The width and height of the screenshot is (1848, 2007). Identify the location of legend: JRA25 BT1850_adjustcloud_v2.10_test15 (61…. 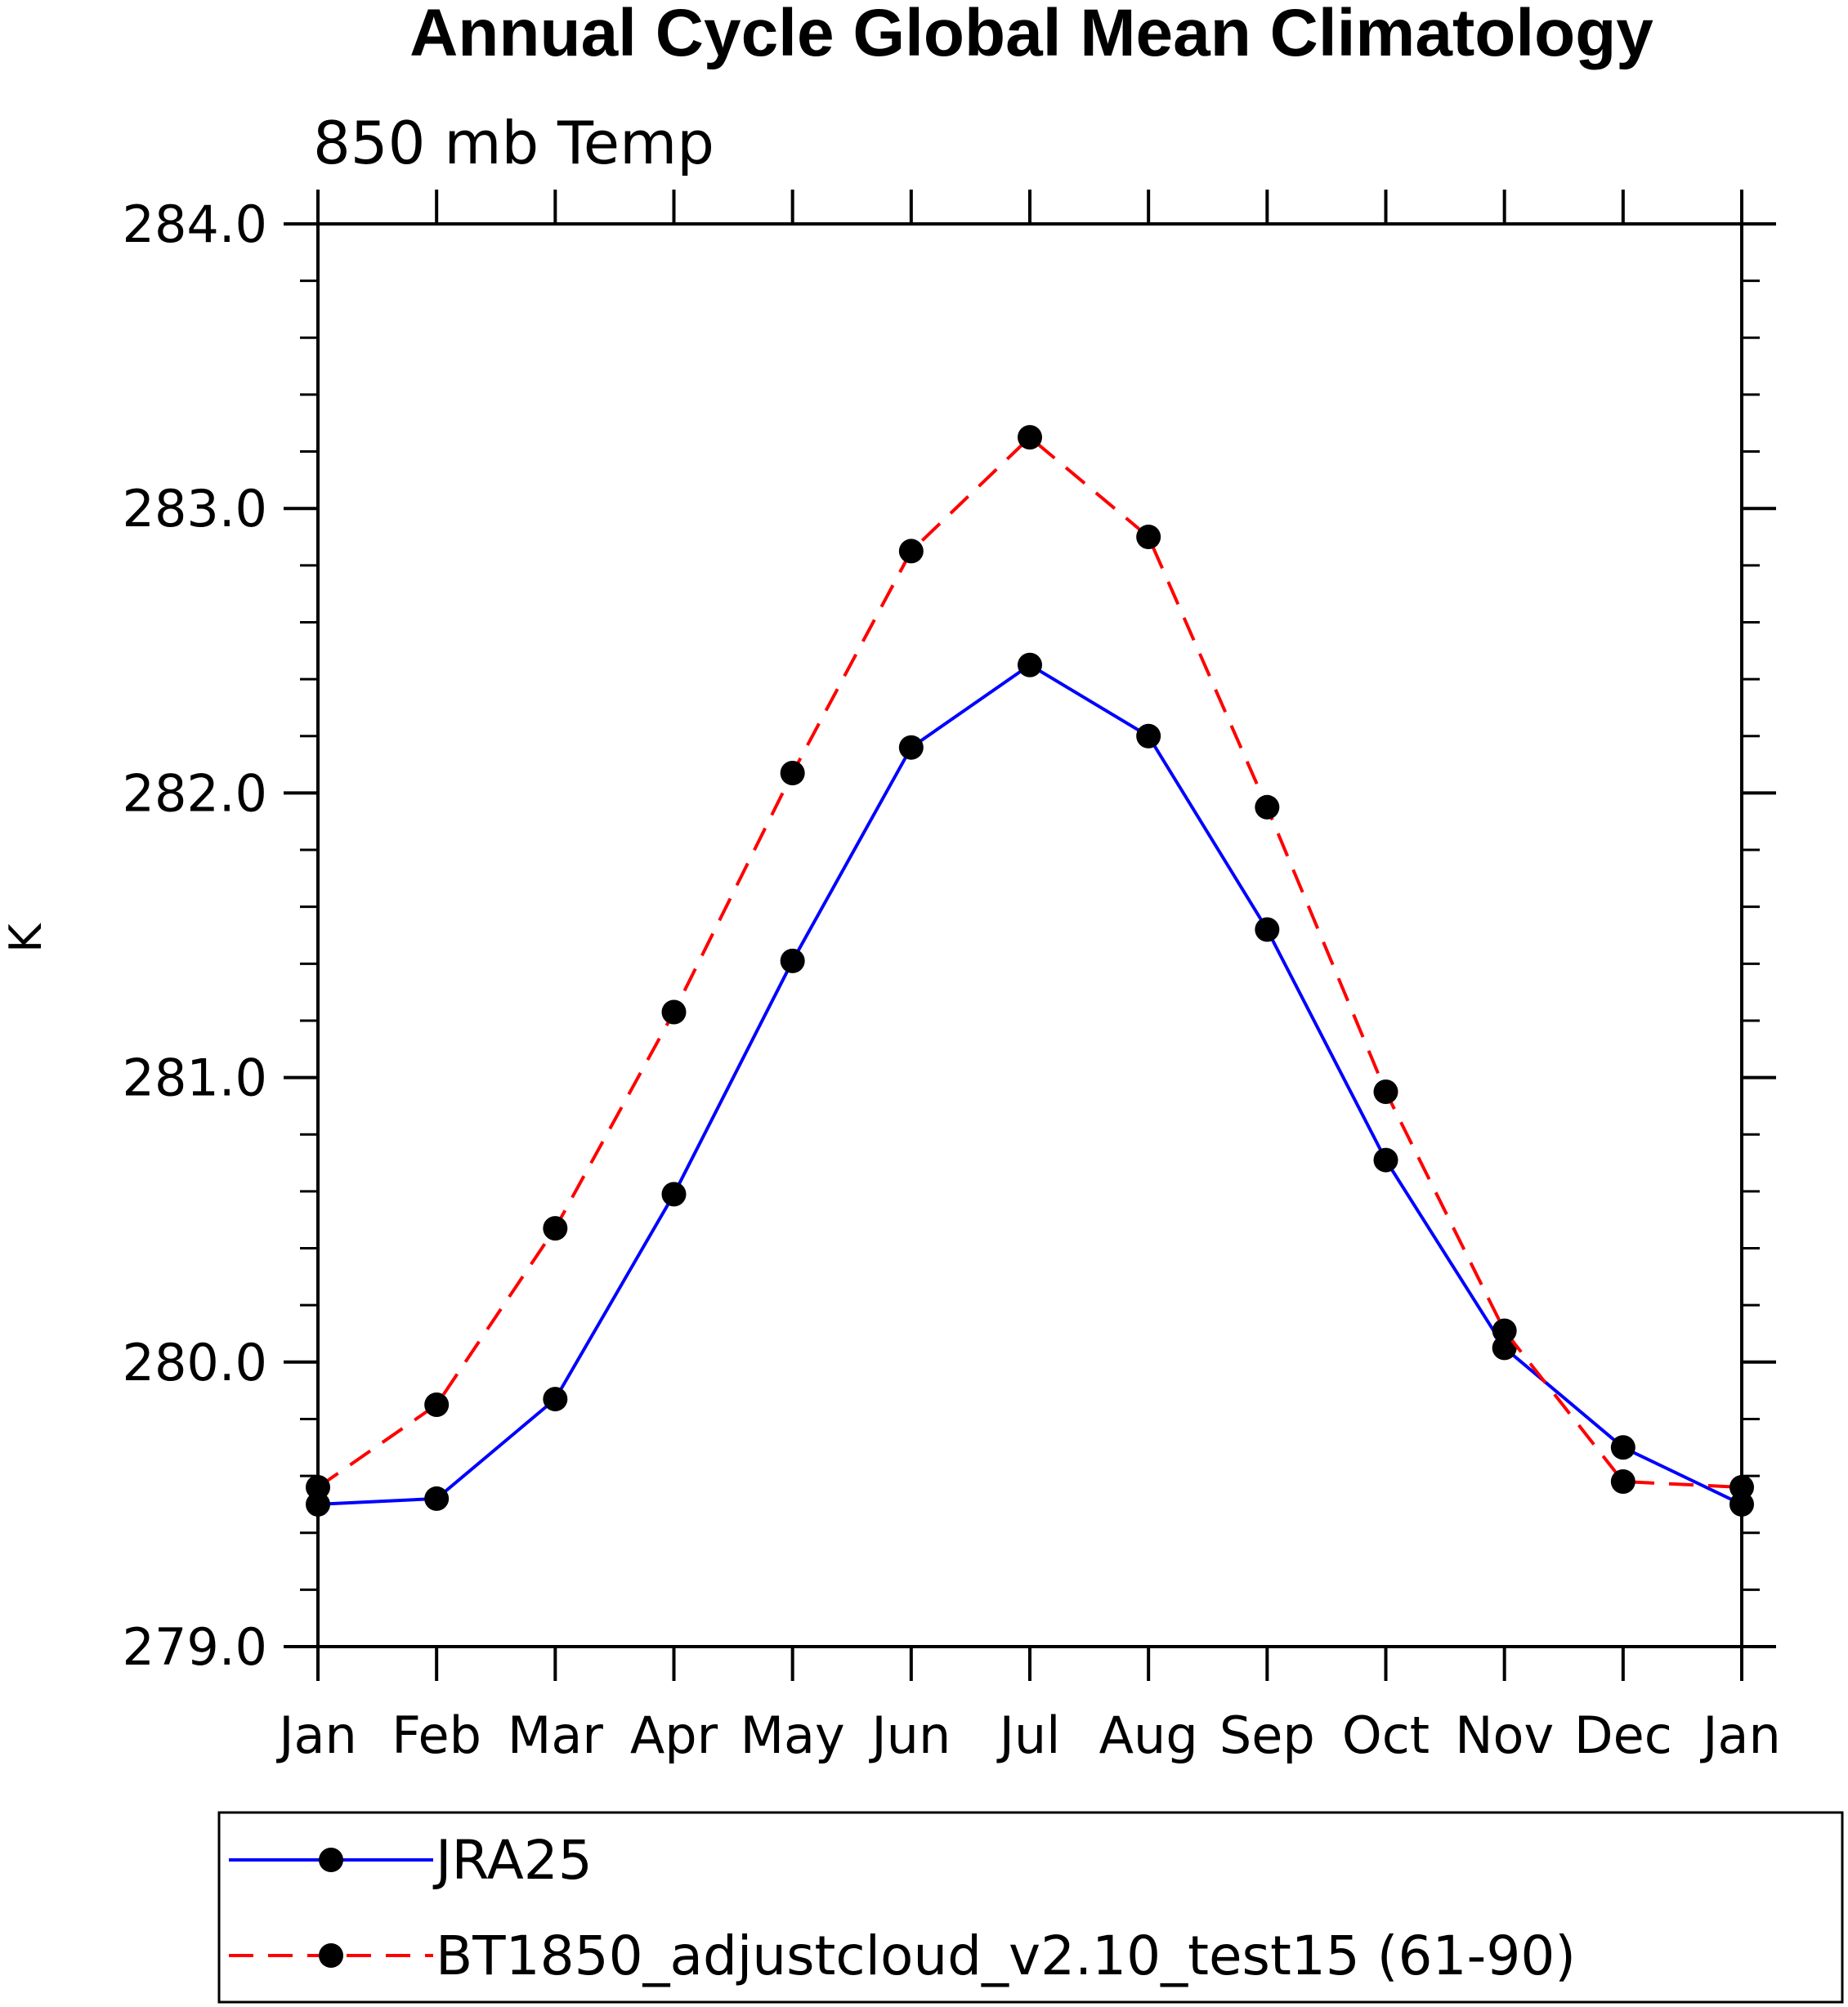
(1030, 1907).